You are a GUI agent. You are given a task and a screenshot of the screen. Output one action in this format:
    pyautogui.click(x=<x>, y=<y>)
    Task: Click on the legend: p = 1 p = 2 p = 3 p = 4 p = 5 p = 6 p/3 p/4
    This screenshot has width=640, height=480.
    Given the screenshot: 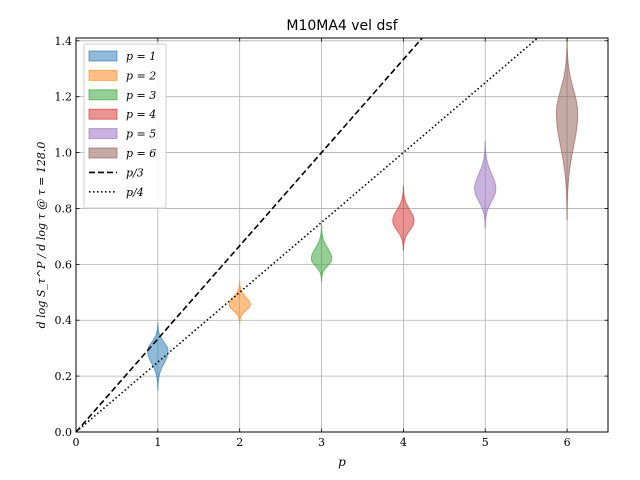 What is the action you would take?
    pyautogui.click(x=125, y=126)
    